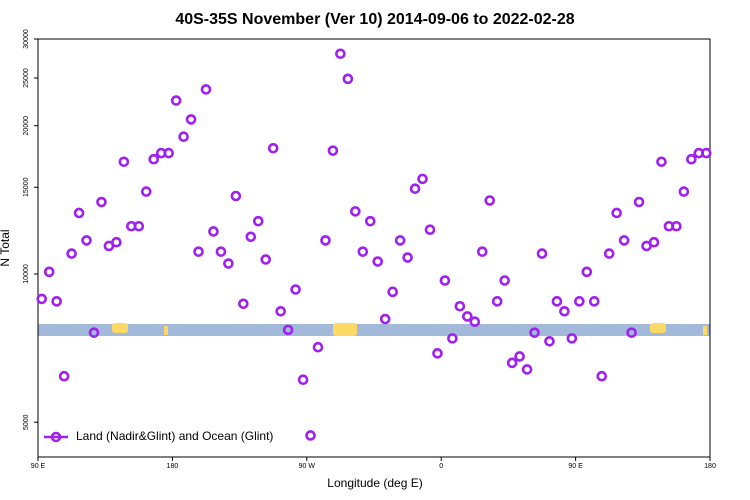 The image size is (750, 500). Describe the element at coordinates (26, 39) in the screenshot. I see `y-tick-label: 30000` at that location.